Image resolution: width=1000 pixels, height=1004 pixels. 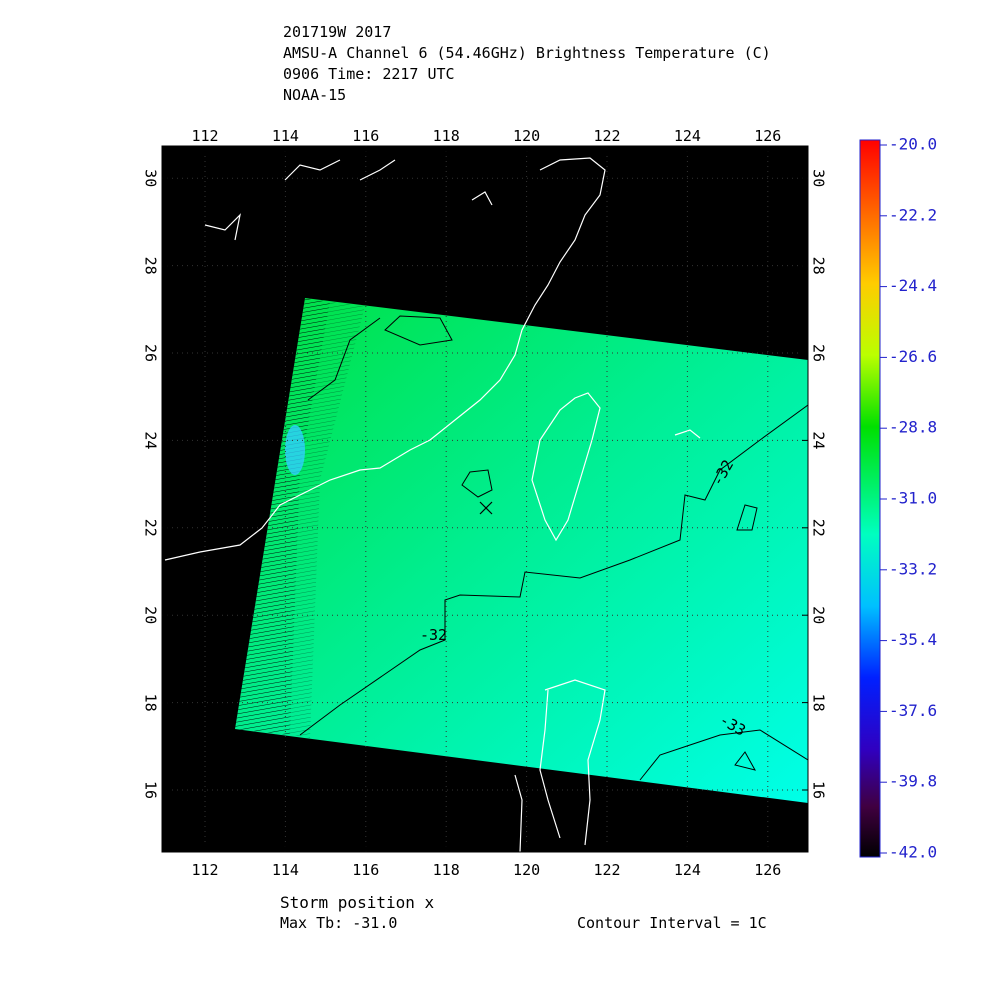 What do you see at coordinates (486, 508) in the screenshot?
I see `storm-marker` at bounding box center [486, 508].